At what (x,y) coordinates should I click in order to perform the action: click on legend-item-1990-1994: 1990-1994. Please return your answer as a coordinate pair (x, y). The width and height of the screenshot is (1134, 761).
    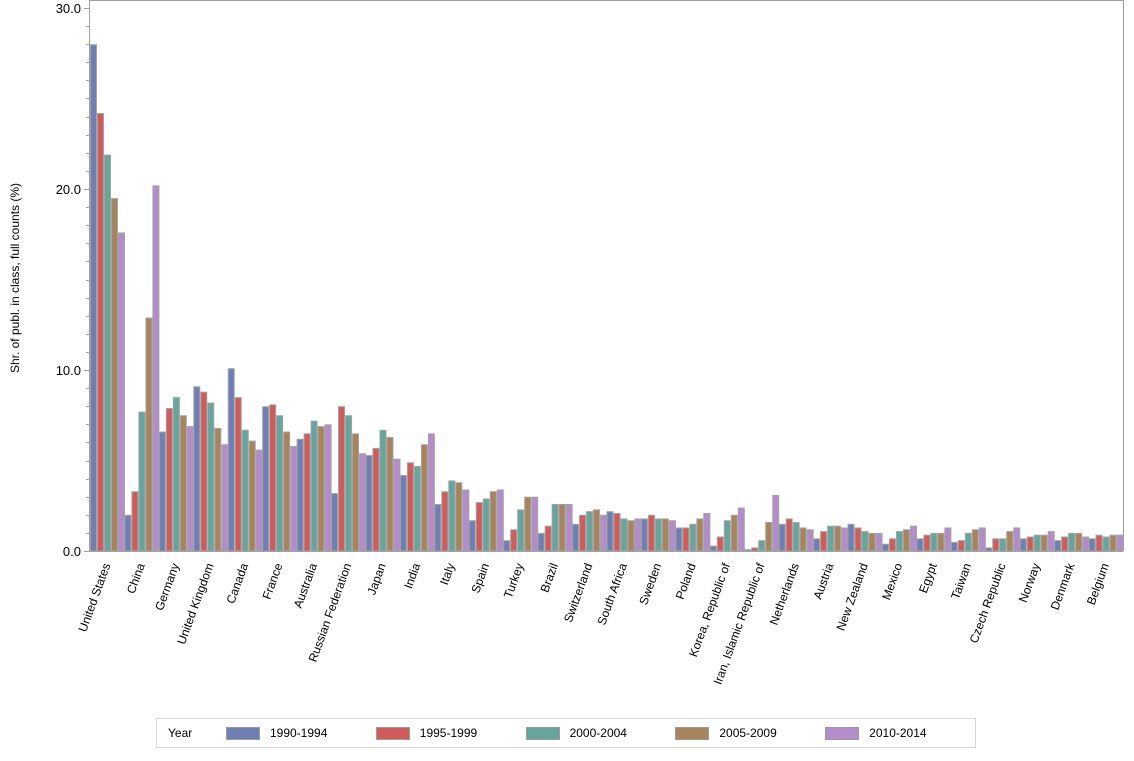
    Looking at the image, I should click on (300, 733).